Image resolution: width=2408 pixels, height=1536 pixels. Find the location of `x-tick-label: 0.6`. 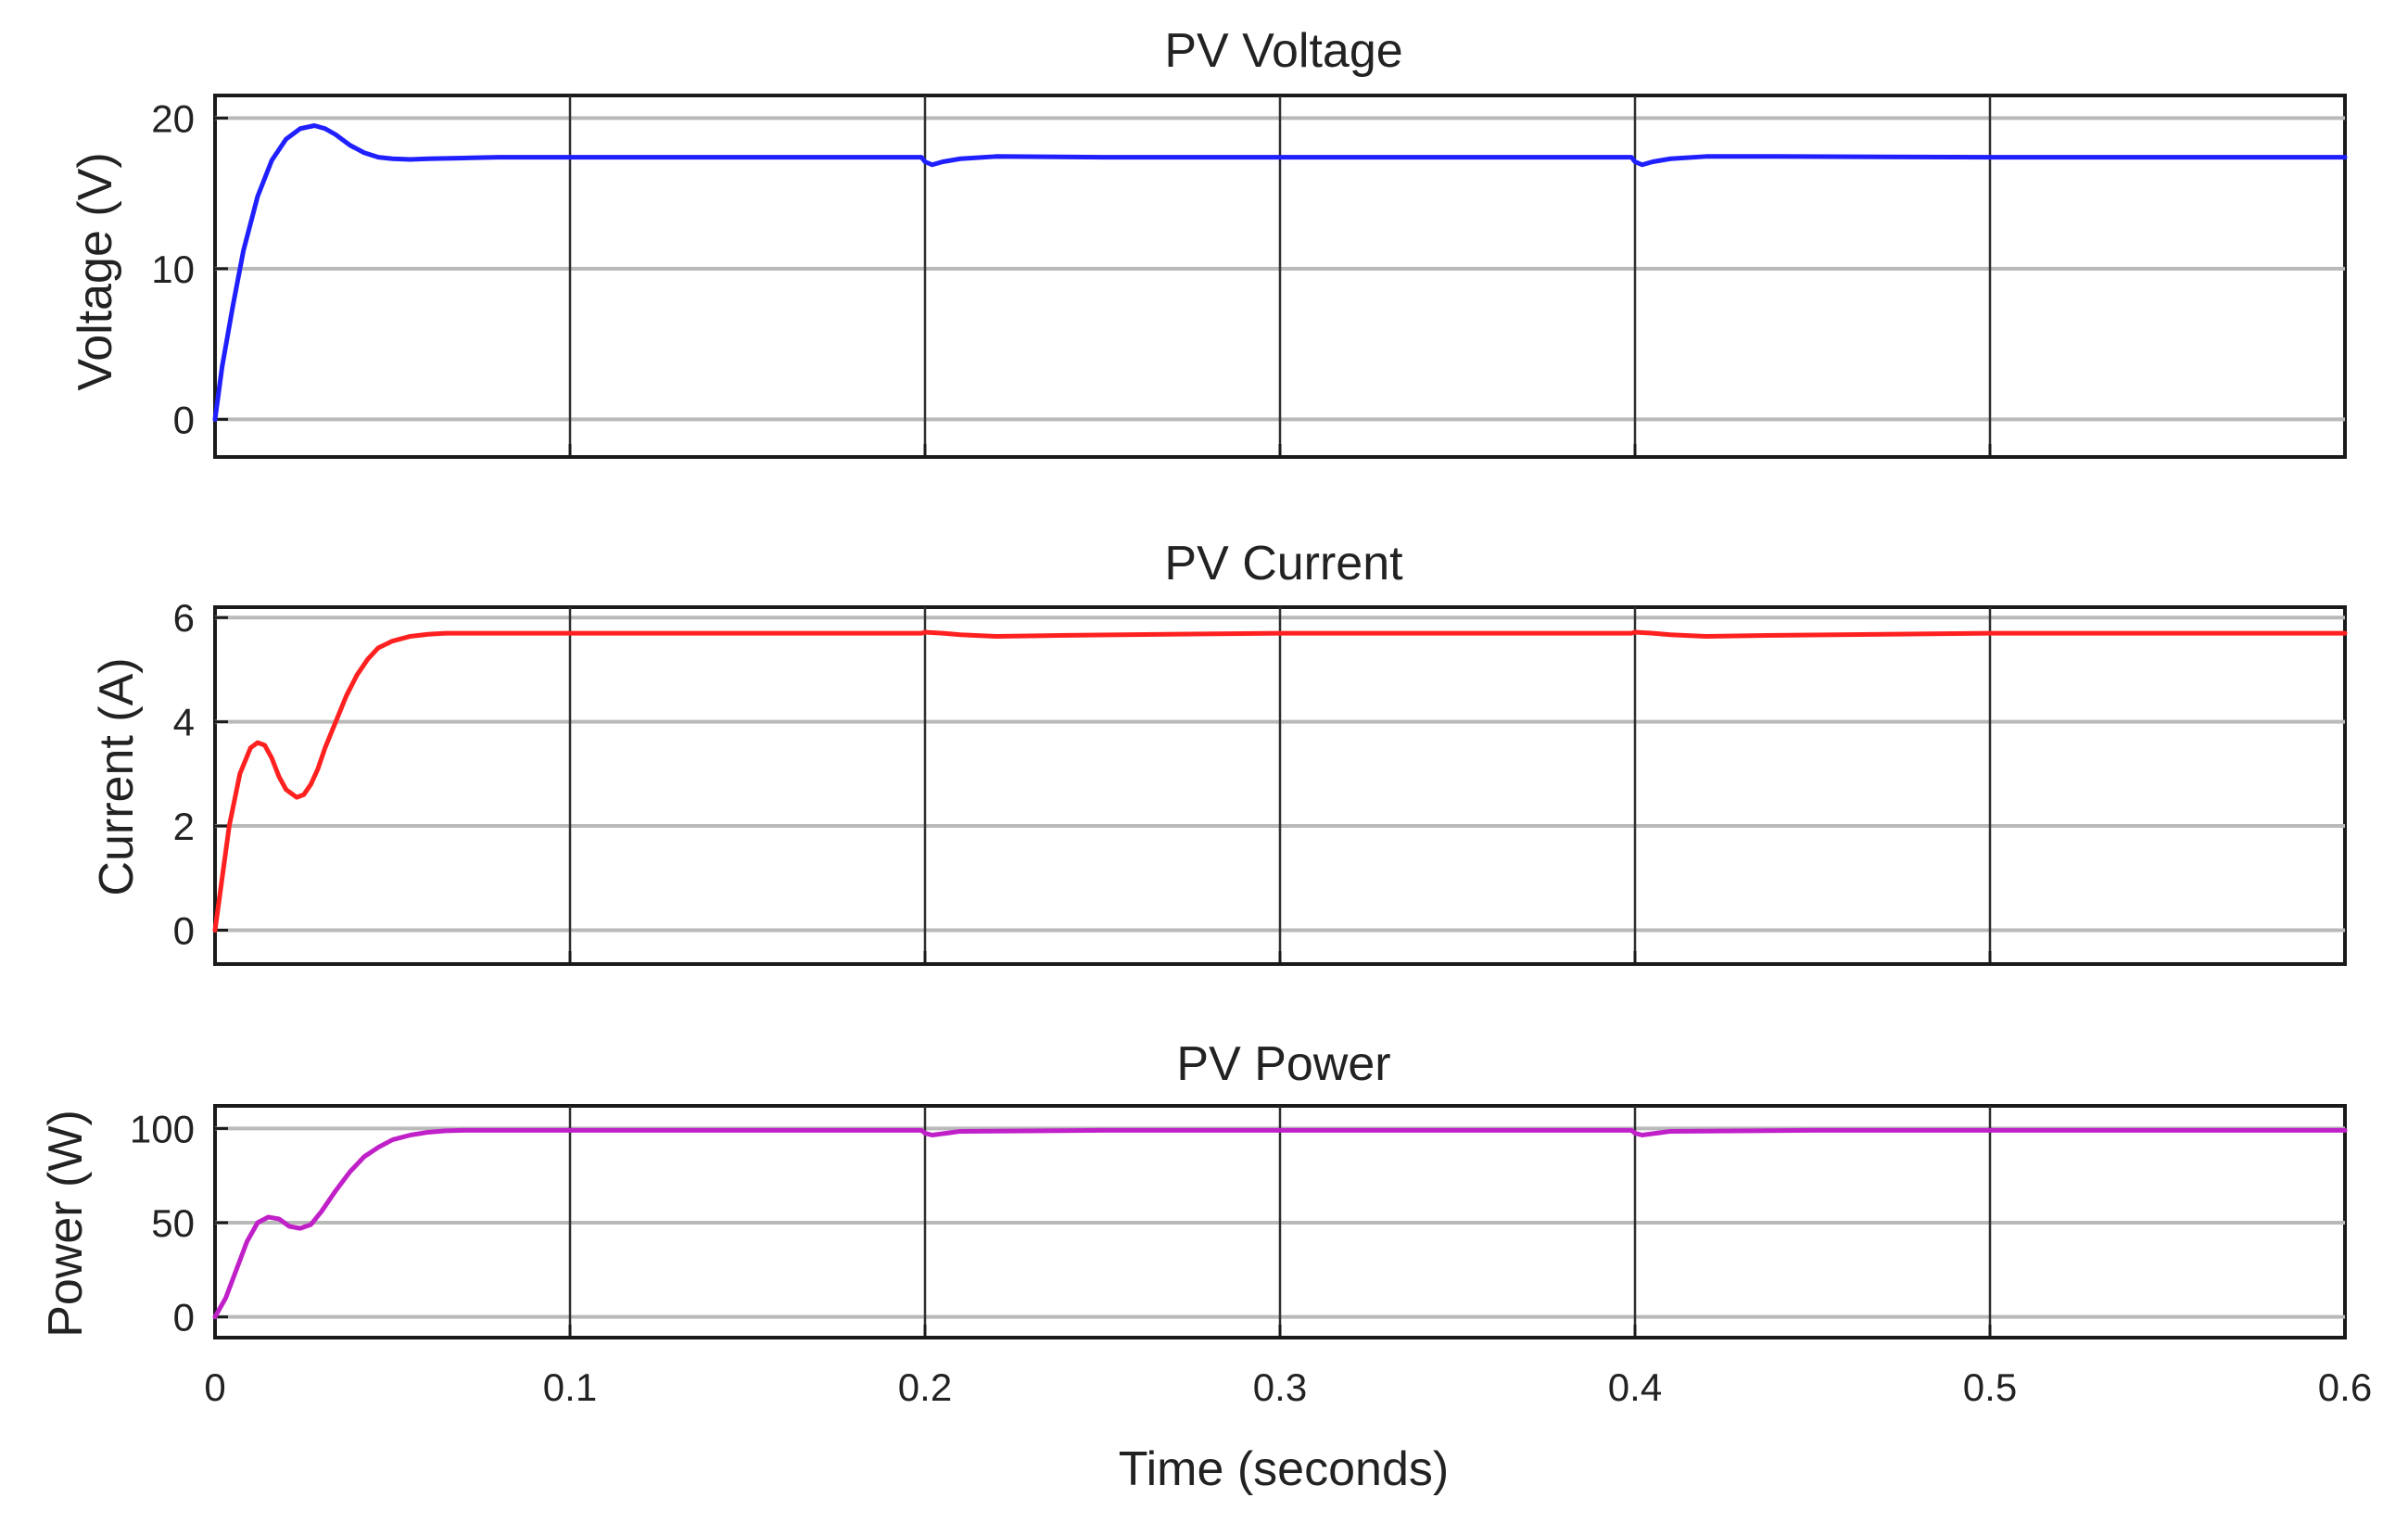

x-tick-label: 0.6 is located at coordinates (2345, 1387).